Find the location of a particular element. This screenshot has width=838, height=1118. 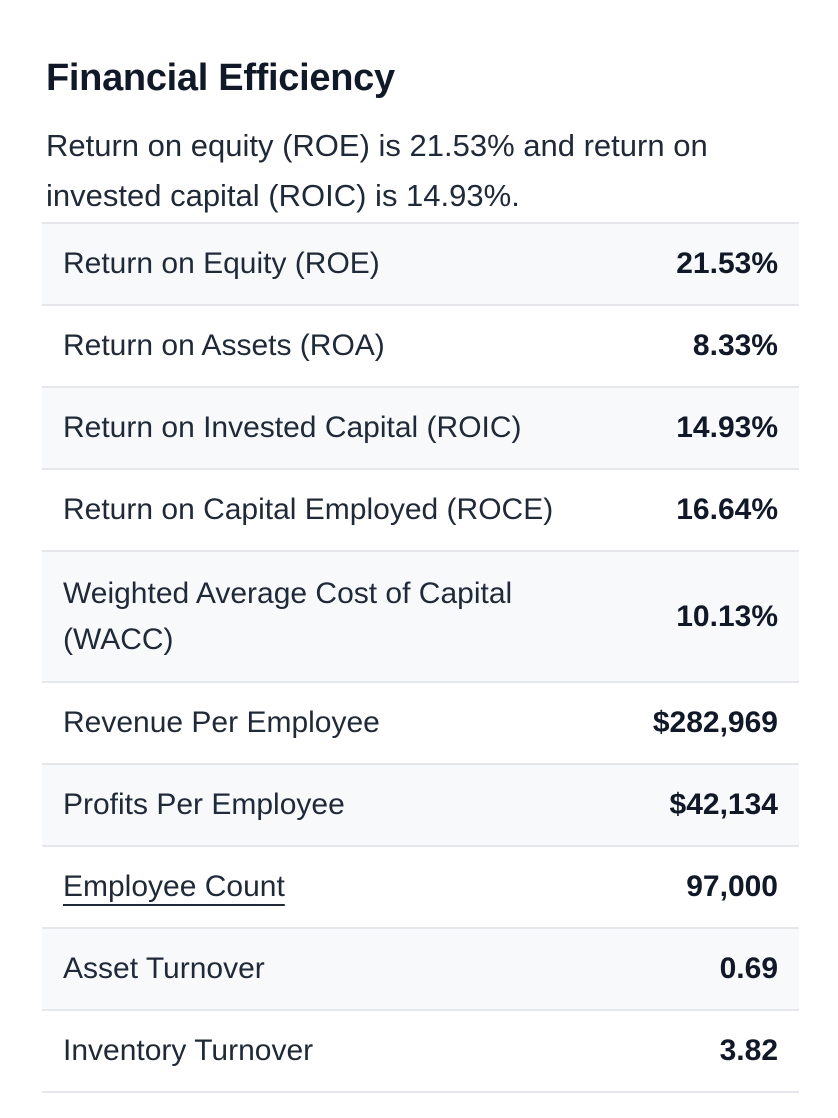

metric-label: Return on Invested Capital (ROIC) is located at coordinates (292, 427).